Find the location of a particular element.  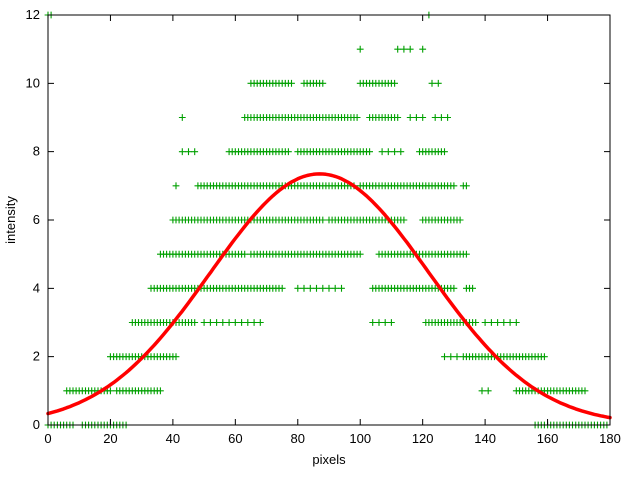

x-tick-label: 20 is located at coordinates (110, 438).